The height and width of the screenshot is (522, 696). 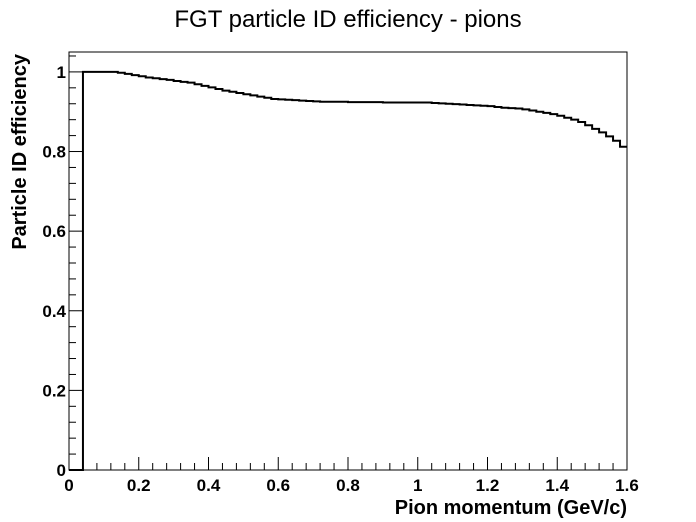 I want to click on y-tick-label: 0.8, so click(x=54, y=152).